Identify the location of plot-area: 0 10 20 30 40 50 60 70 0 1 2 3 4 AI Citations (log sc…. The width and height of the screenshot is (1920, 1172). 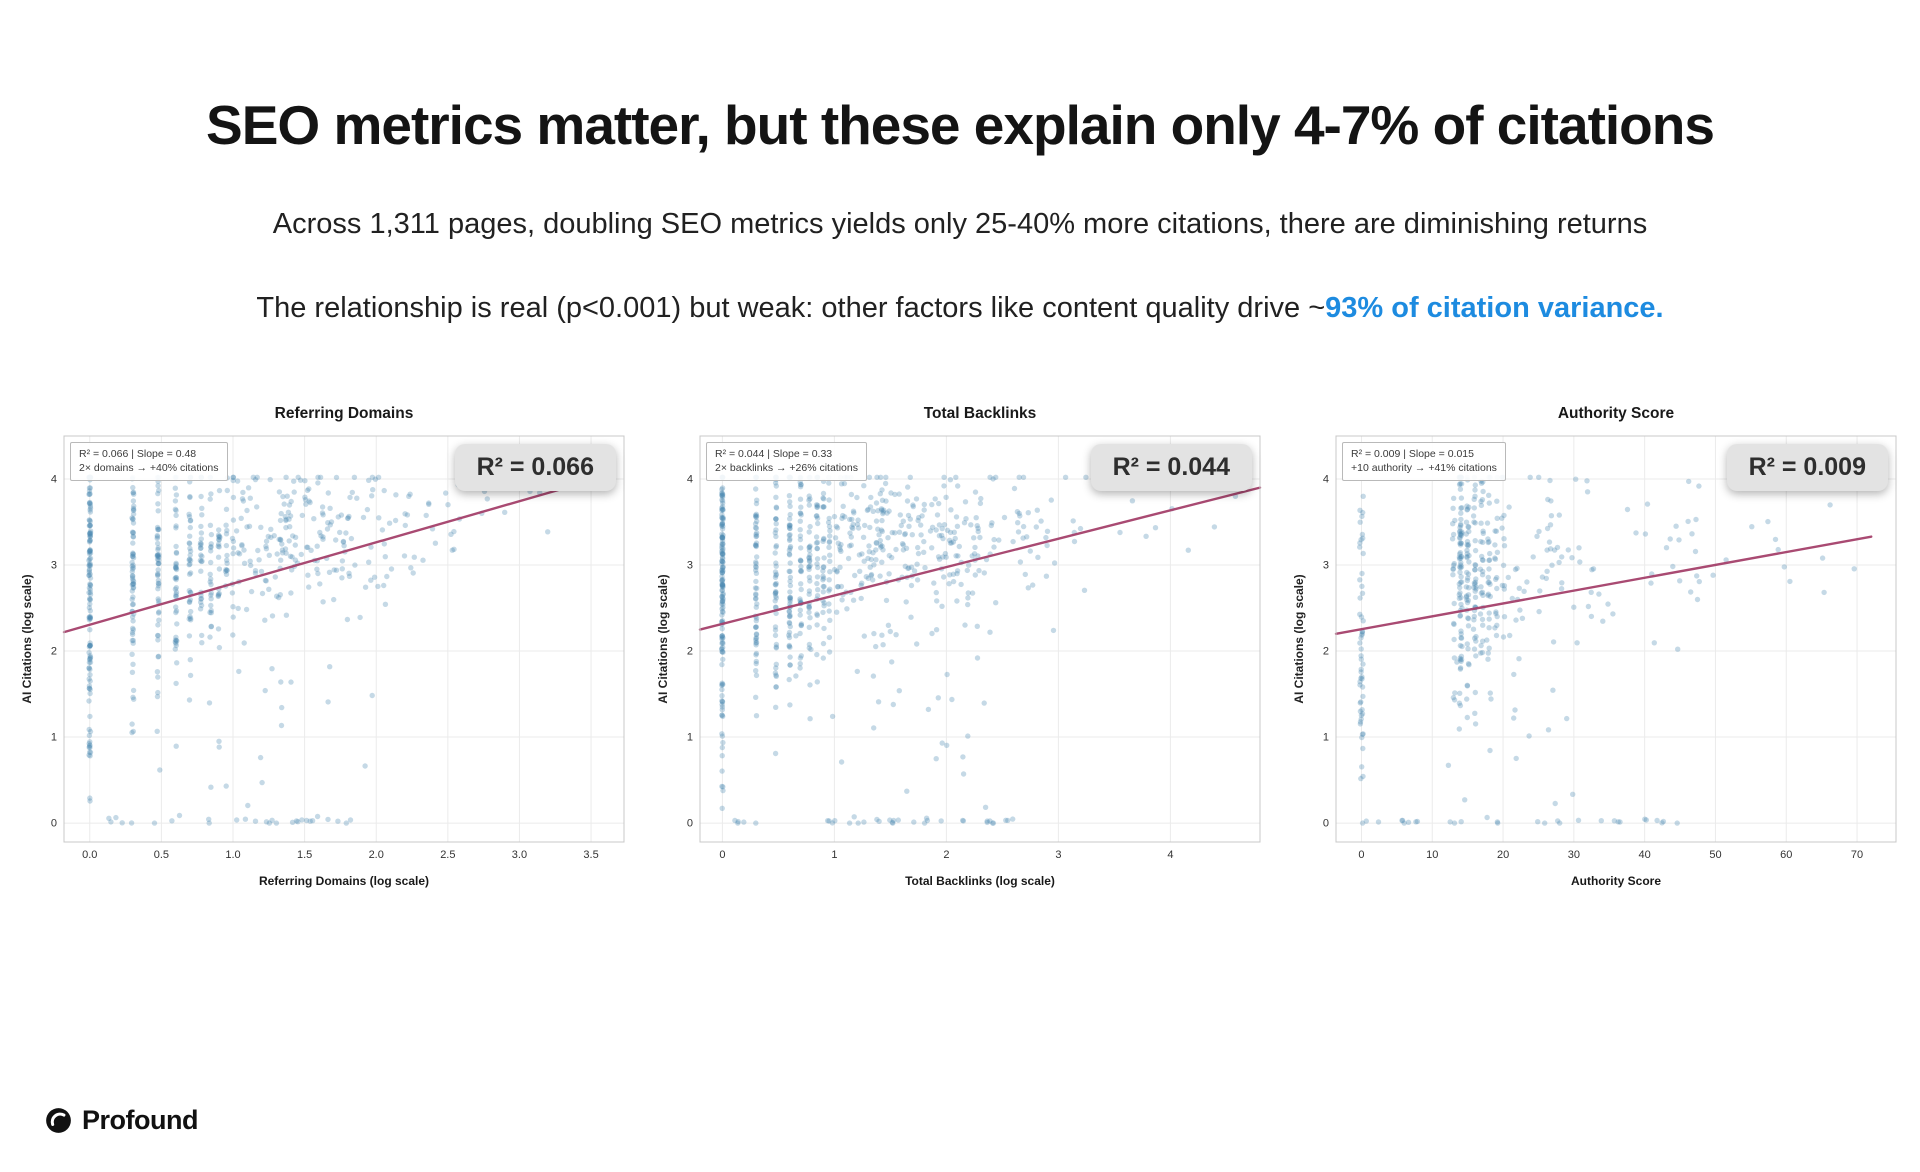
(1596, 650).